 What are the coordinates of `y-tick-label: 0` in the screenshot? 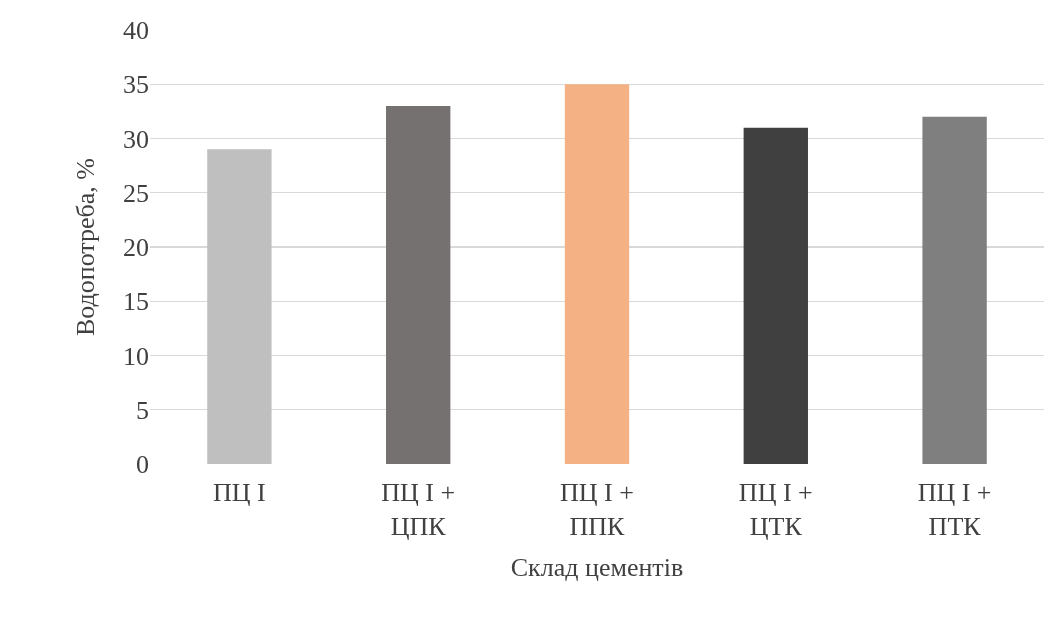 It's located at (142, 465).